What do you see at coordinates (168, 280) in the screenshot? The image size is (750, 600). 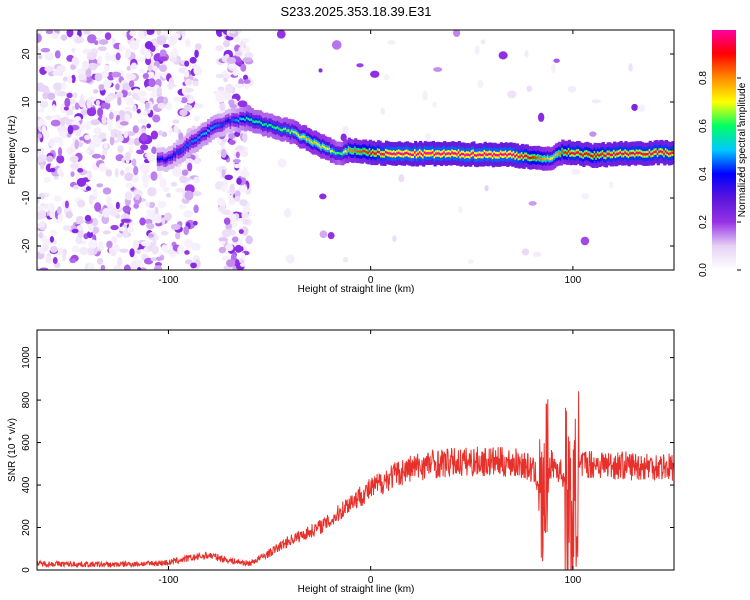 I see `x-tick-label: -100` at bounding box center [168, 280].